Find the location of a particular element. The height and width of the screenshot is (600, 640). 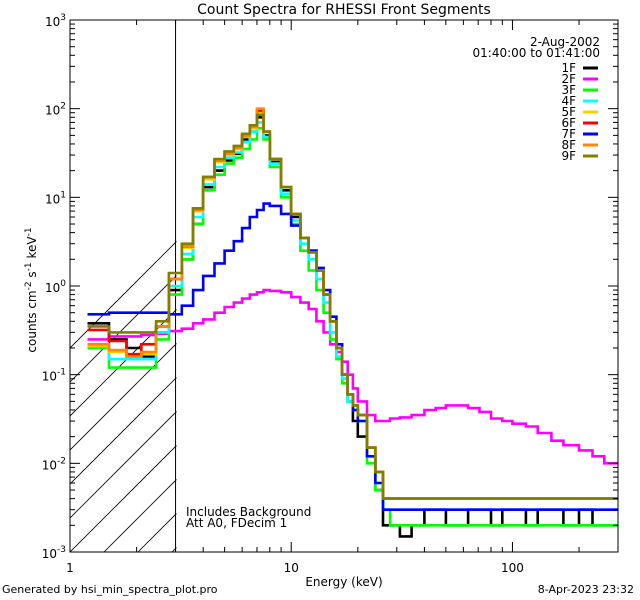

legend-label-9F: 9F is located at coordinates (568, 156).